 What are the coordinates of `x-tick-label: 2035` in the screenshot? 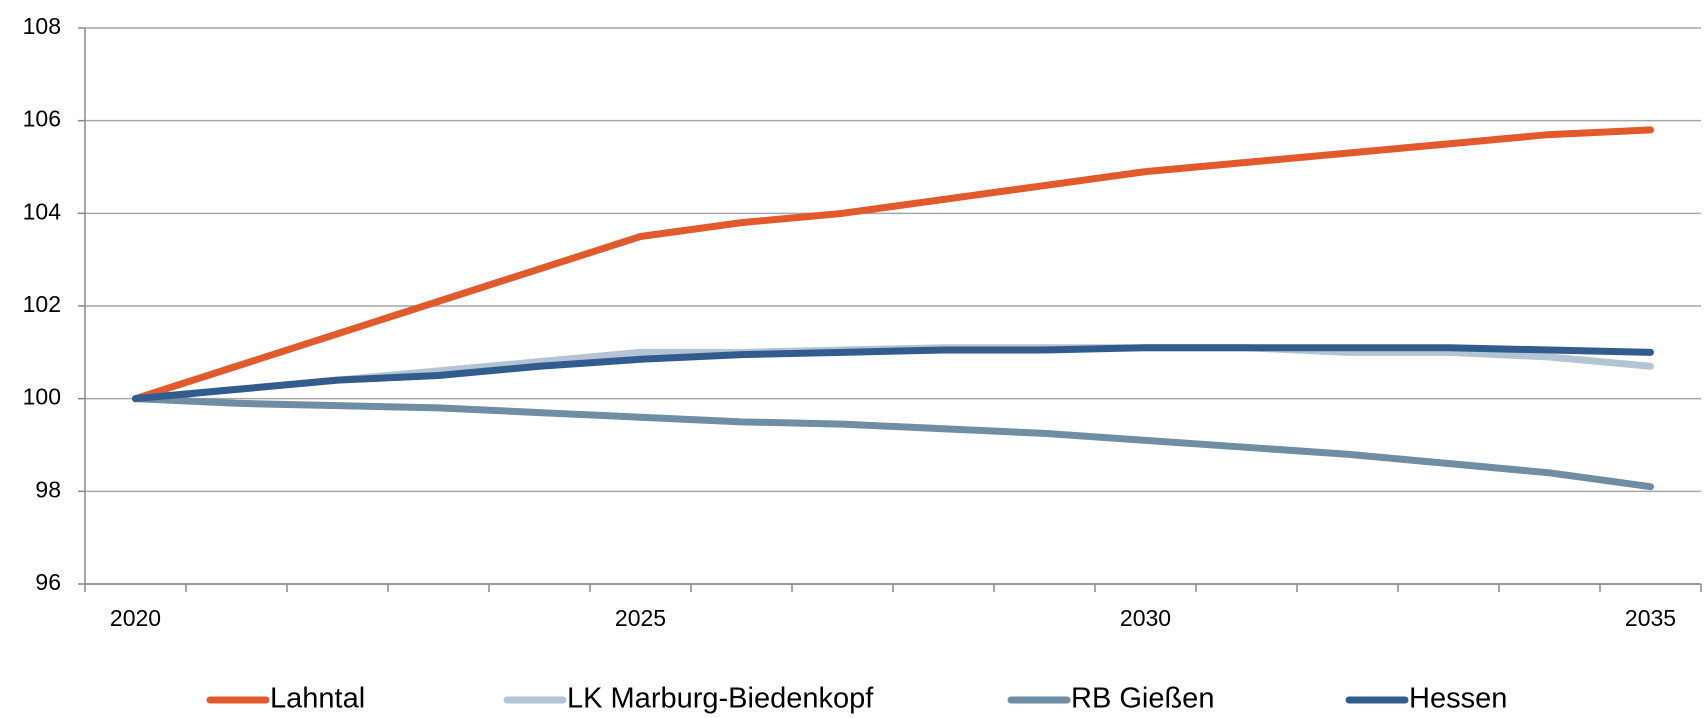 It's located at (1650, 618).